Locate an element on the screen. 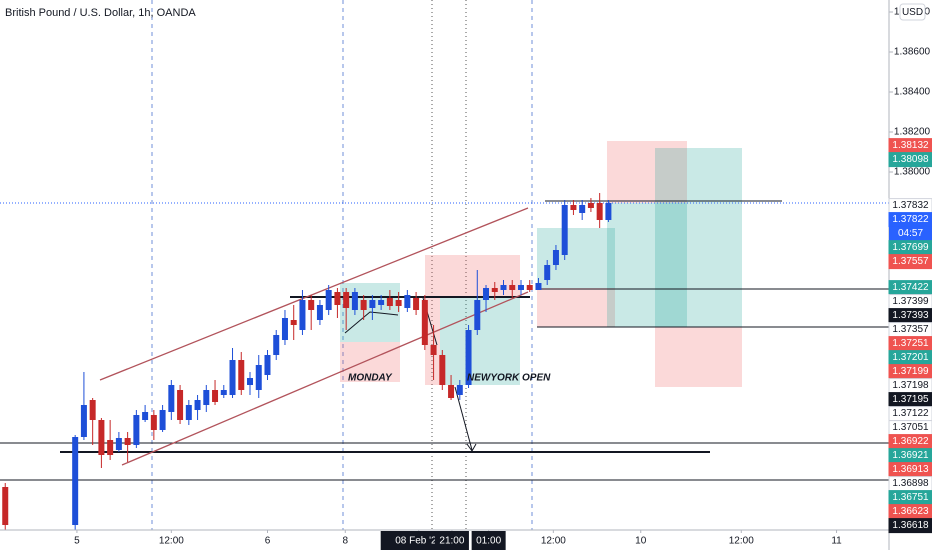  price-badge-label: 1.36618 is located at coordinates (910, 525).